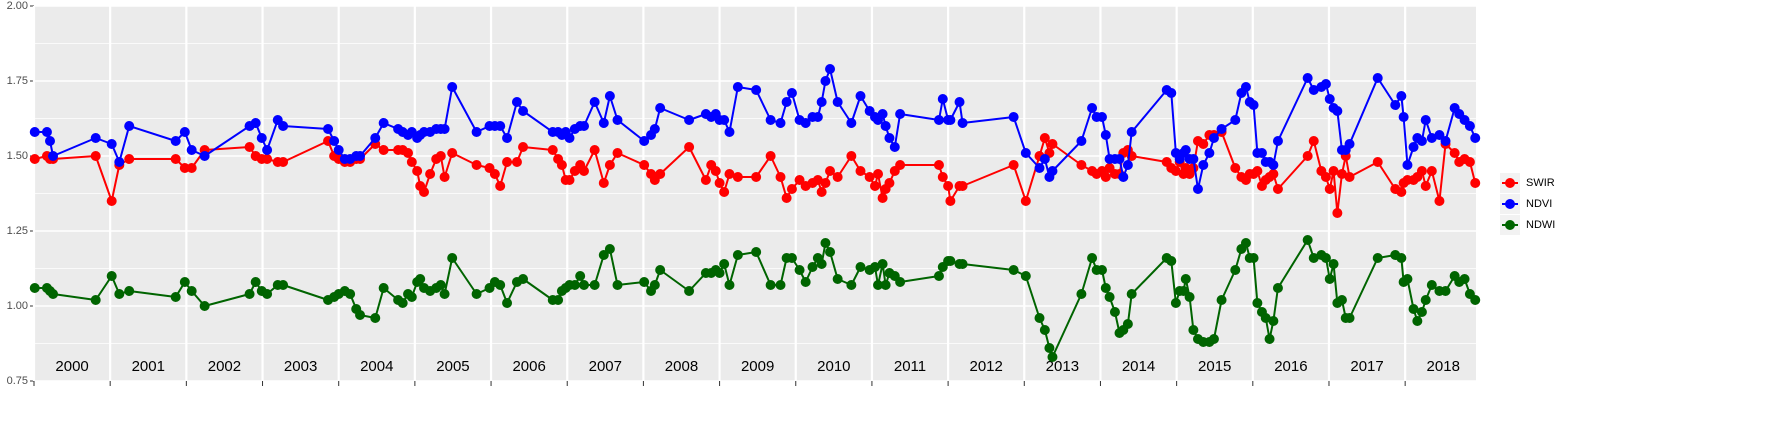 The width and height of the screenshot is (1773, 442). I want to click on legend-label: NDVI, so click(1539, 204).